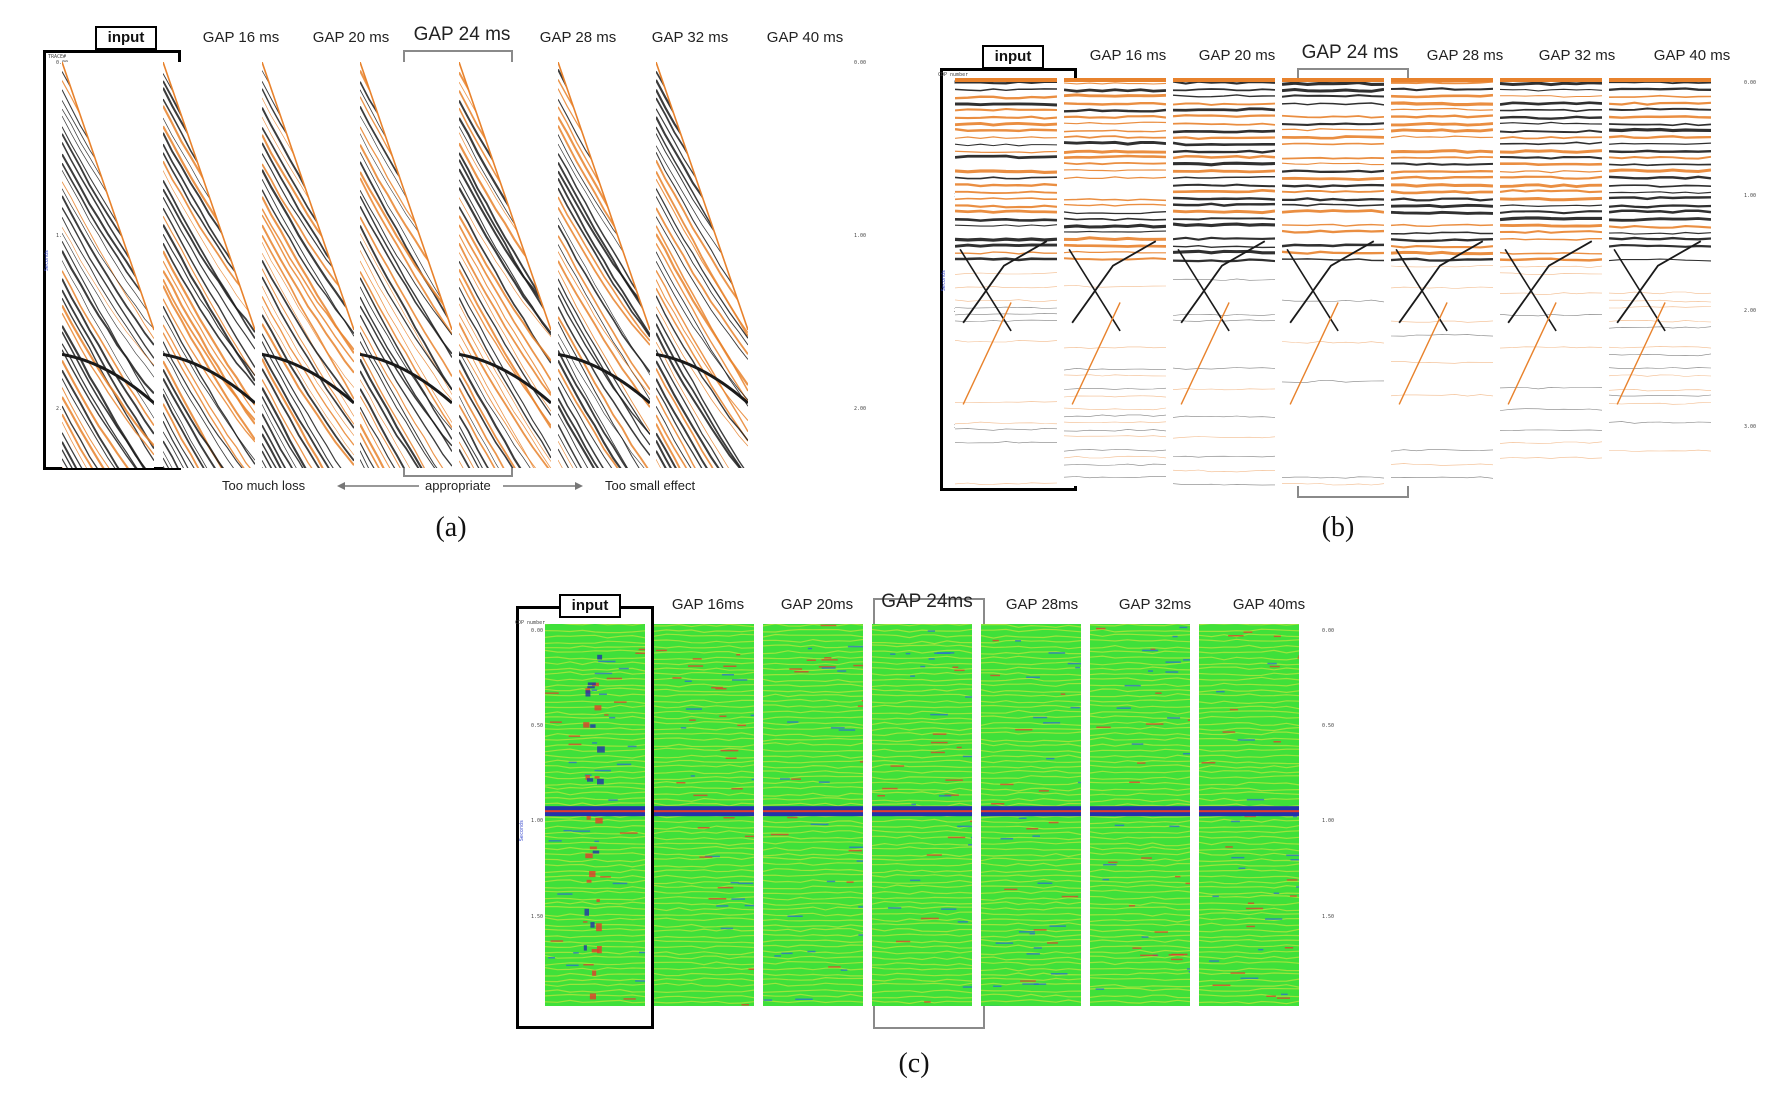  Describe the element at coordinates (126, 38) in the screenshot. I see `input-label-a: input` at that location.